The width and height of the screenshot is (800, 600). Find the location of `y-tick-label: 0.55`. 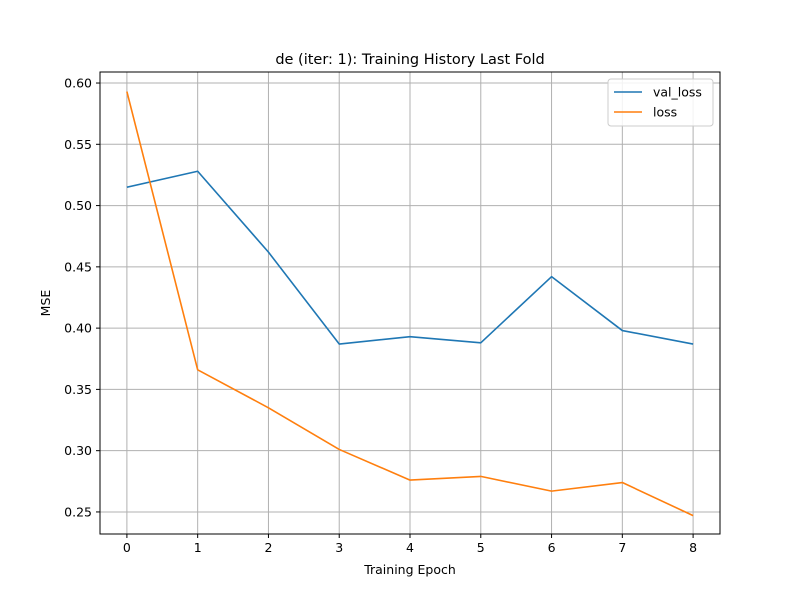

y-tick-label: 0.55 is located at coordinates (78, 144).